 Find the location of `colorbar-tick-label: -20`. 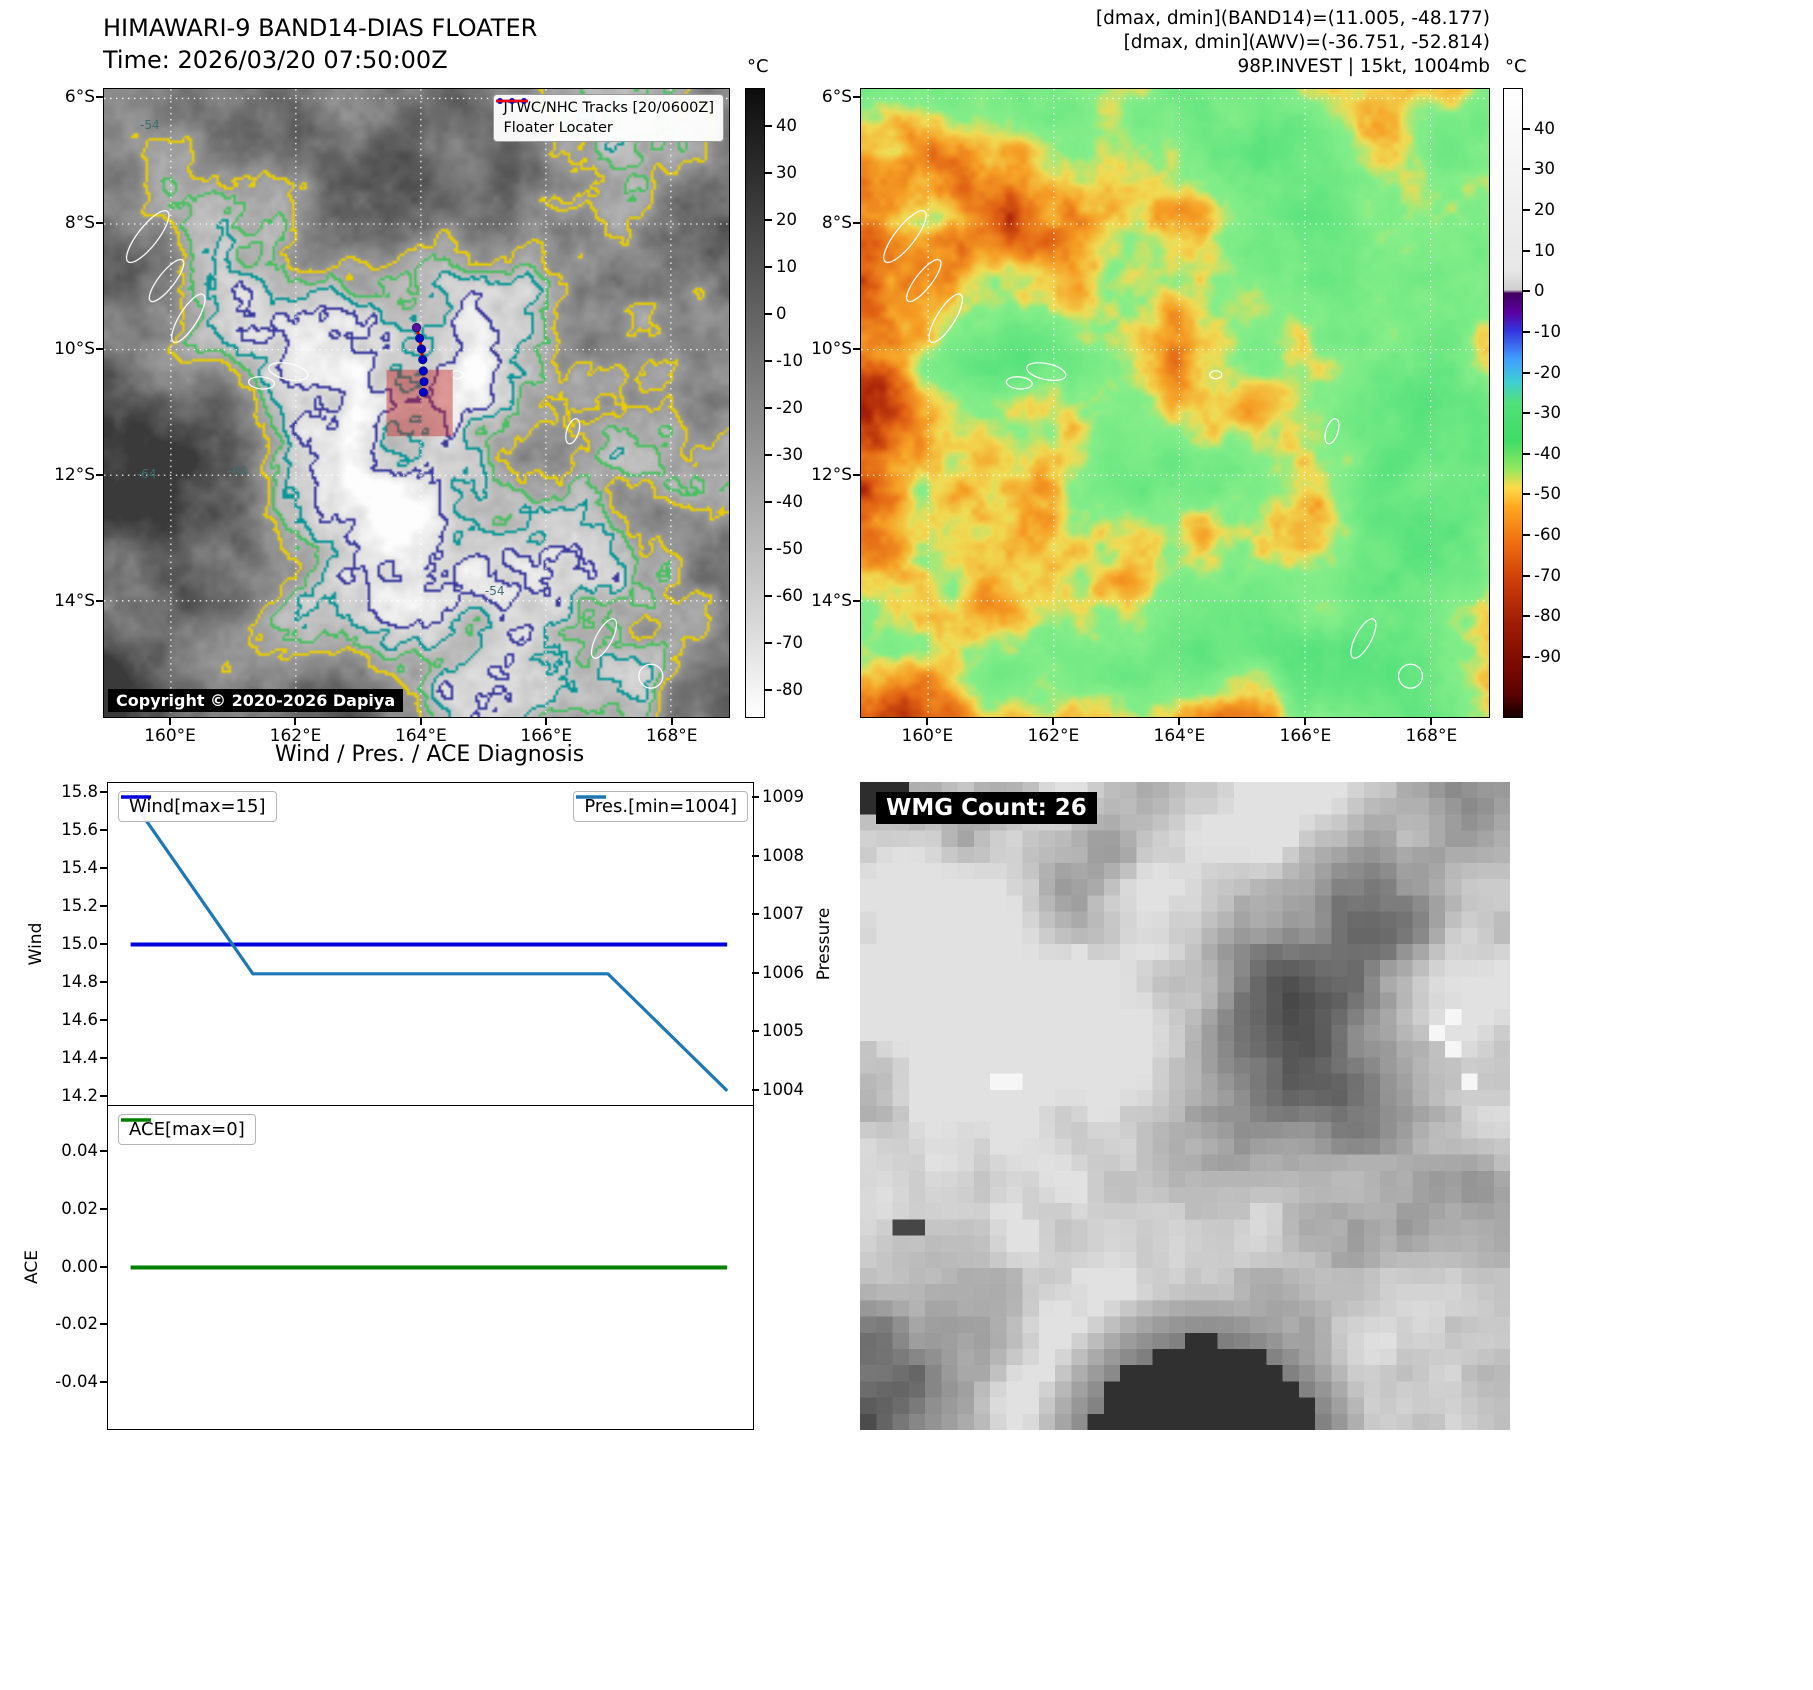

colorbar-tick-label: -20 is located at coordinates (1547, 372).